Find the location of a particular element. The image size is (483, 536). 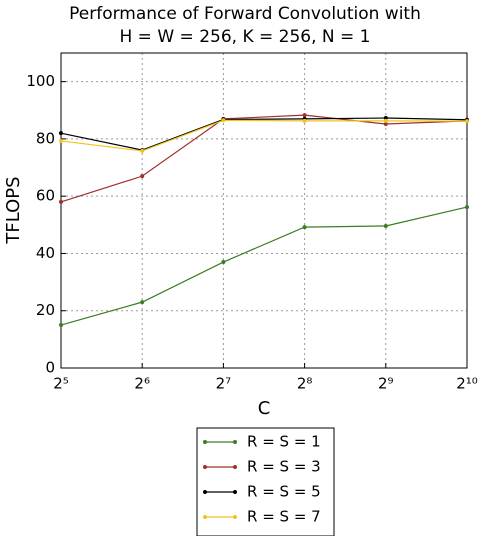

chart-title: Performance of Forward Convolution with is located at coordinates (245, 14).